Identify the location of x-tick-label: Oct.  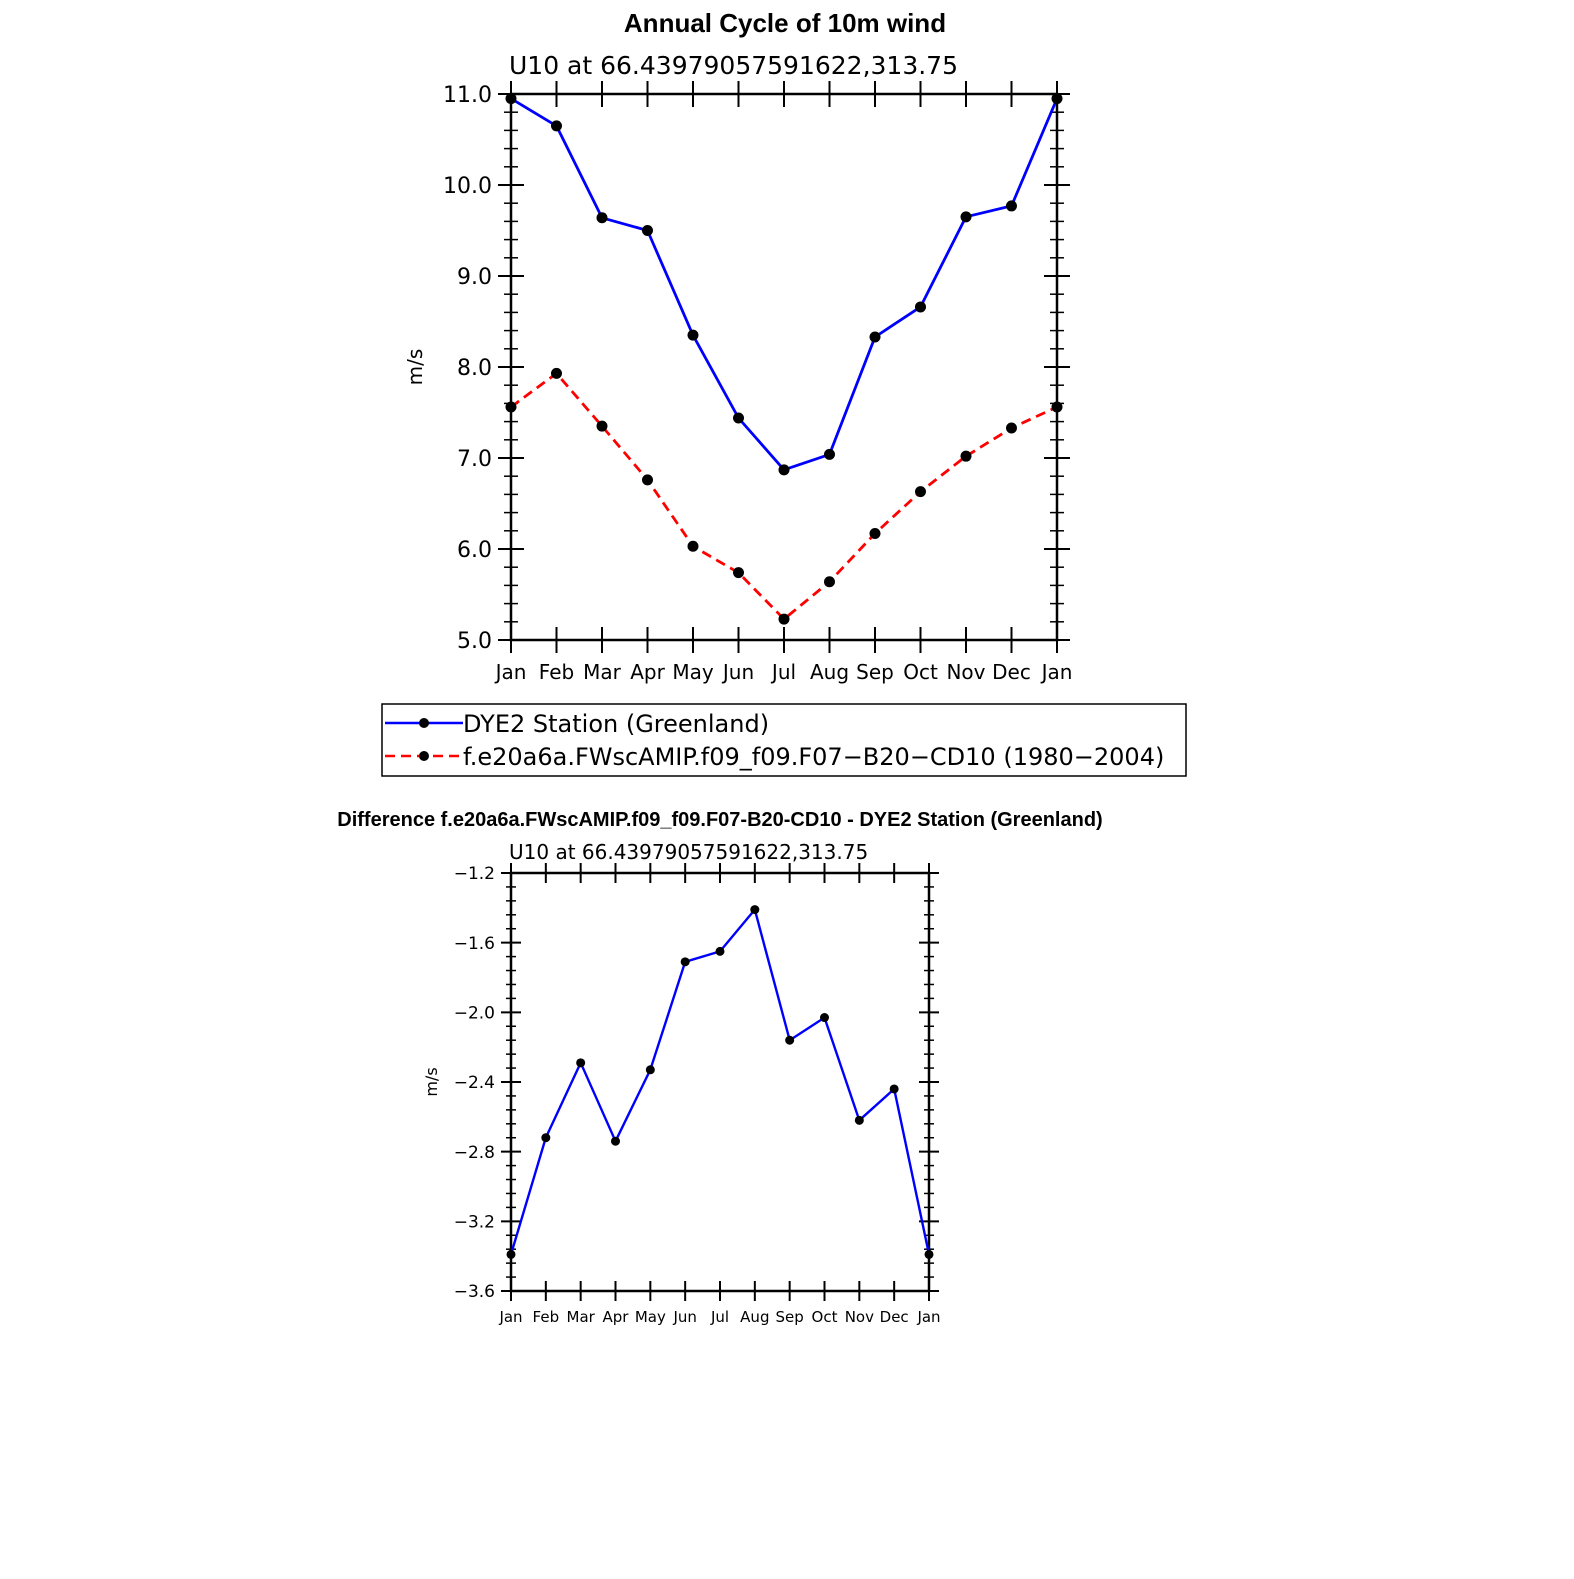
(920, 672).